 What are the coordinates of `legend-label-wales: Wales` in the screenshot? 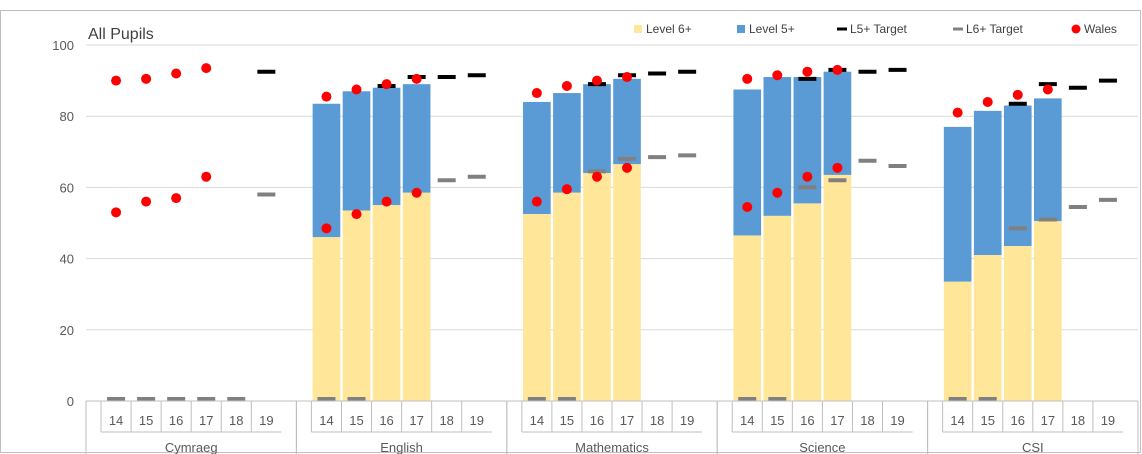 It's located at (1100, 29).